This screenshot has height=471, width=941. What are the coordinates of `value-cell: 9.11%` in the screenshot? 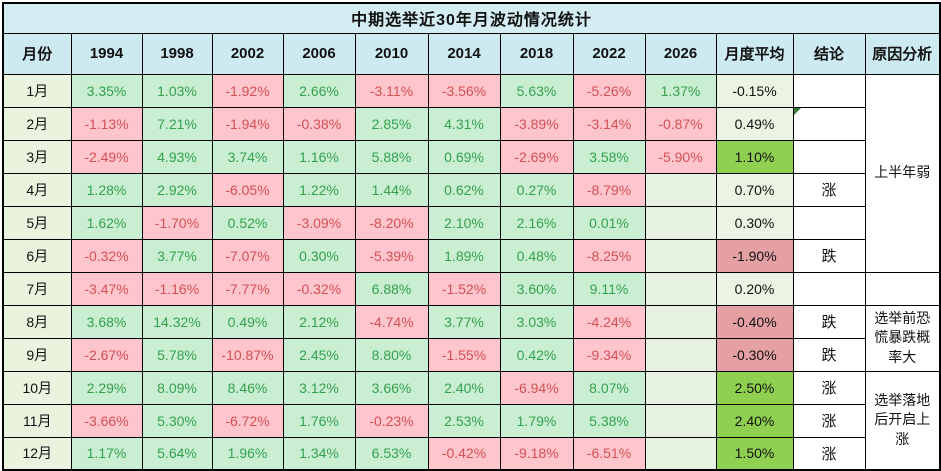 It's located at (609, 288).